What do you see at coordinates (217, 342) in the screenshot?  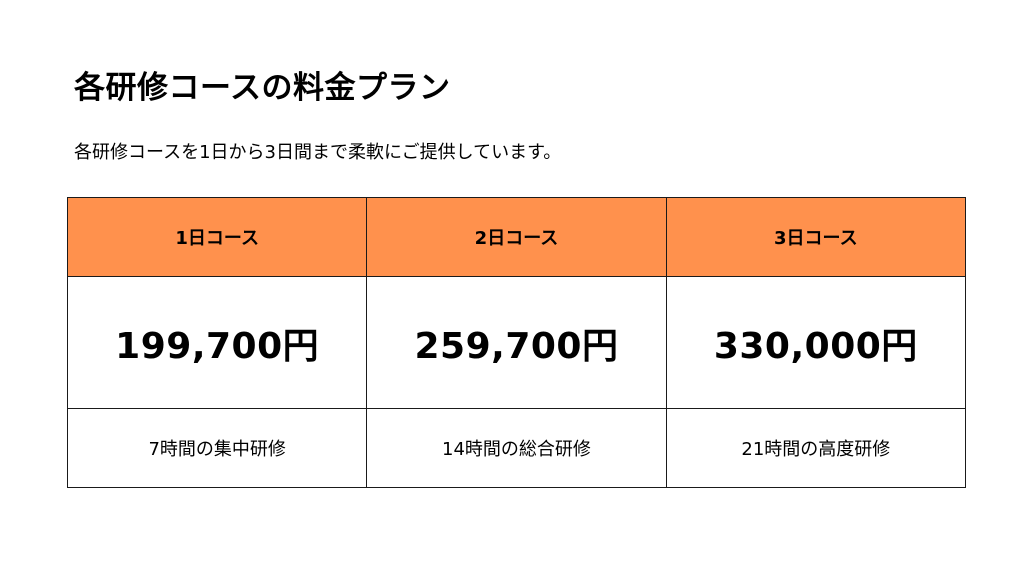 I see `course-price-1day: 199,700円` at bounding box center [217, 342].